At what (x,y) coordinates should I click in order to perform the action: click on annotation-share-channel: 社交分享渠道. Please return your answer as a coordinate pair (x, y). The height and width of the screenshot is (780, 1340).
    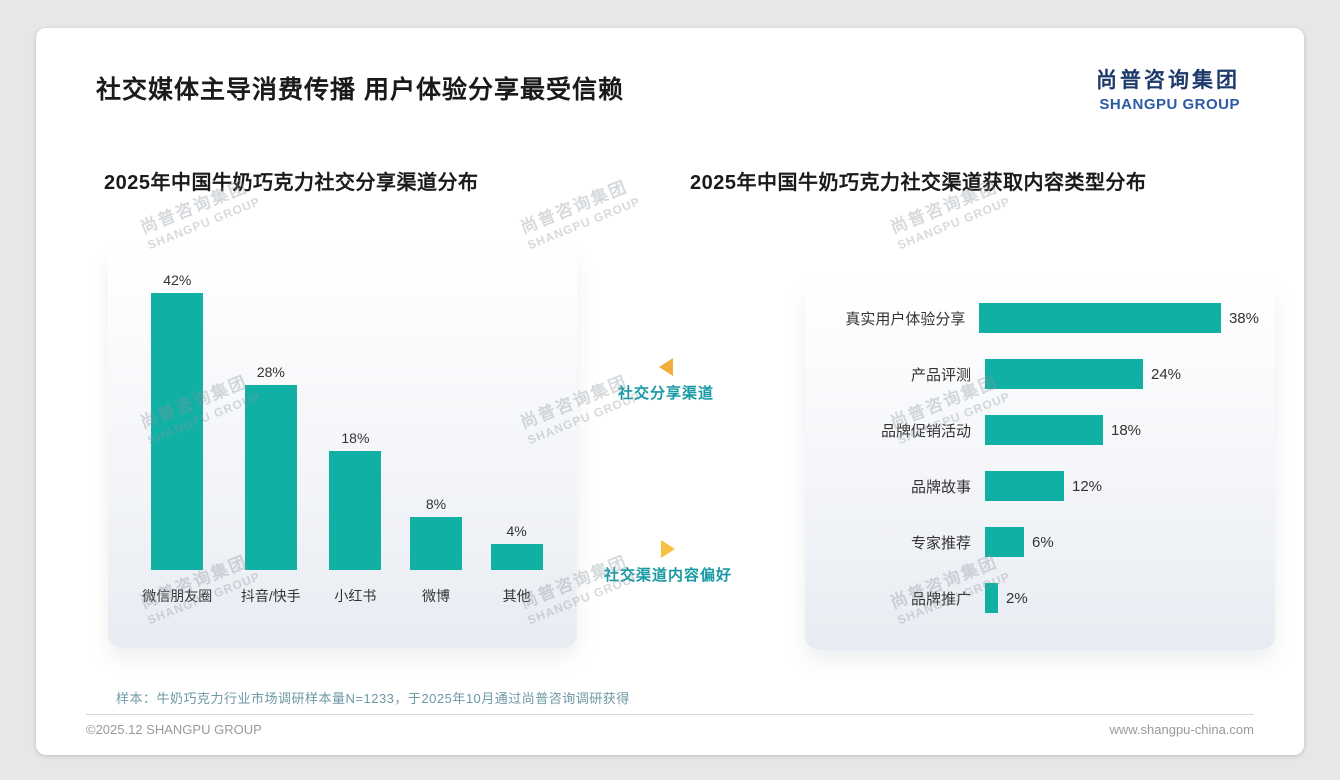
    Looking at the image, I should click on (666, 380).